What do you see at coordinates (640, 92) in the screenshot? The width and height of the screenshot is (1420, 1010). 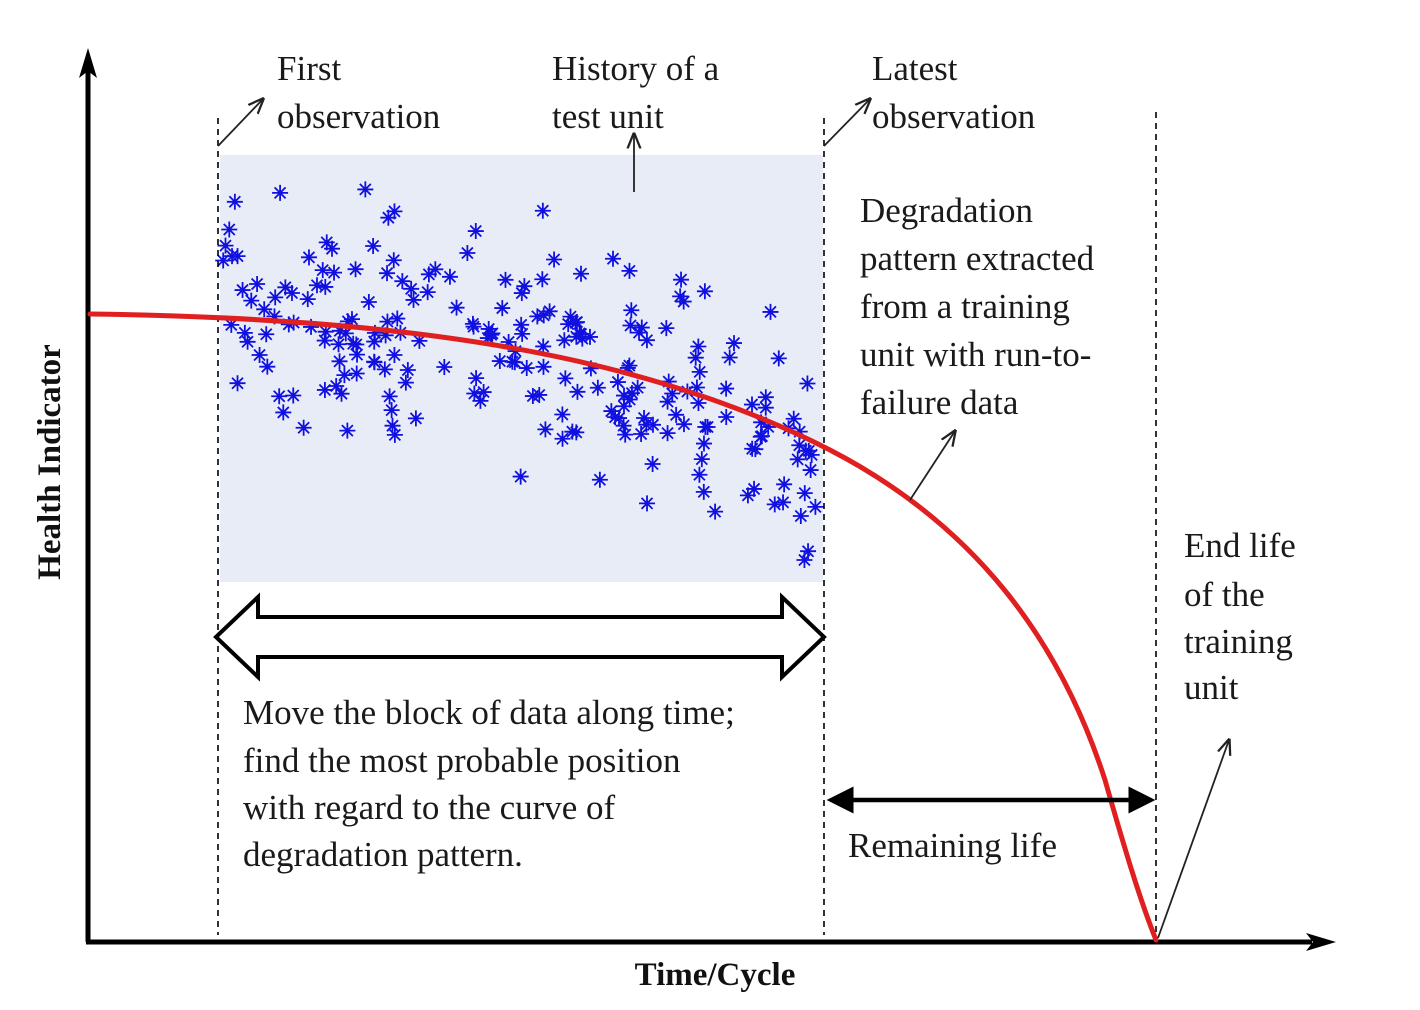 I see `history-label: History of a test unit` at bounding box center [640, 92].